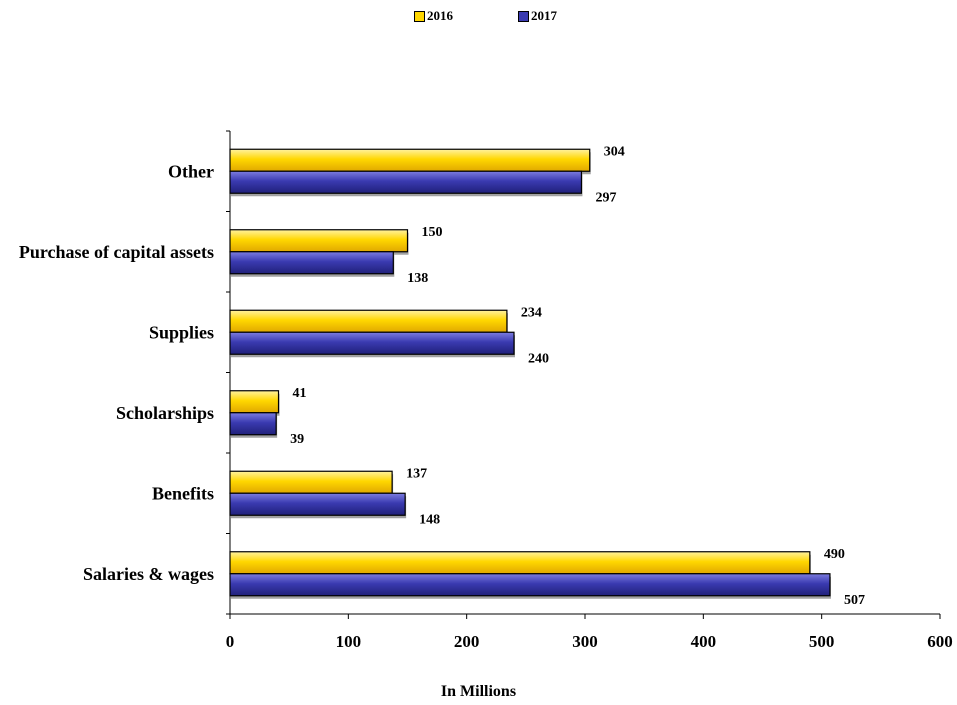  I want to click on category-label: Salaries & wages, so click(148, 574).